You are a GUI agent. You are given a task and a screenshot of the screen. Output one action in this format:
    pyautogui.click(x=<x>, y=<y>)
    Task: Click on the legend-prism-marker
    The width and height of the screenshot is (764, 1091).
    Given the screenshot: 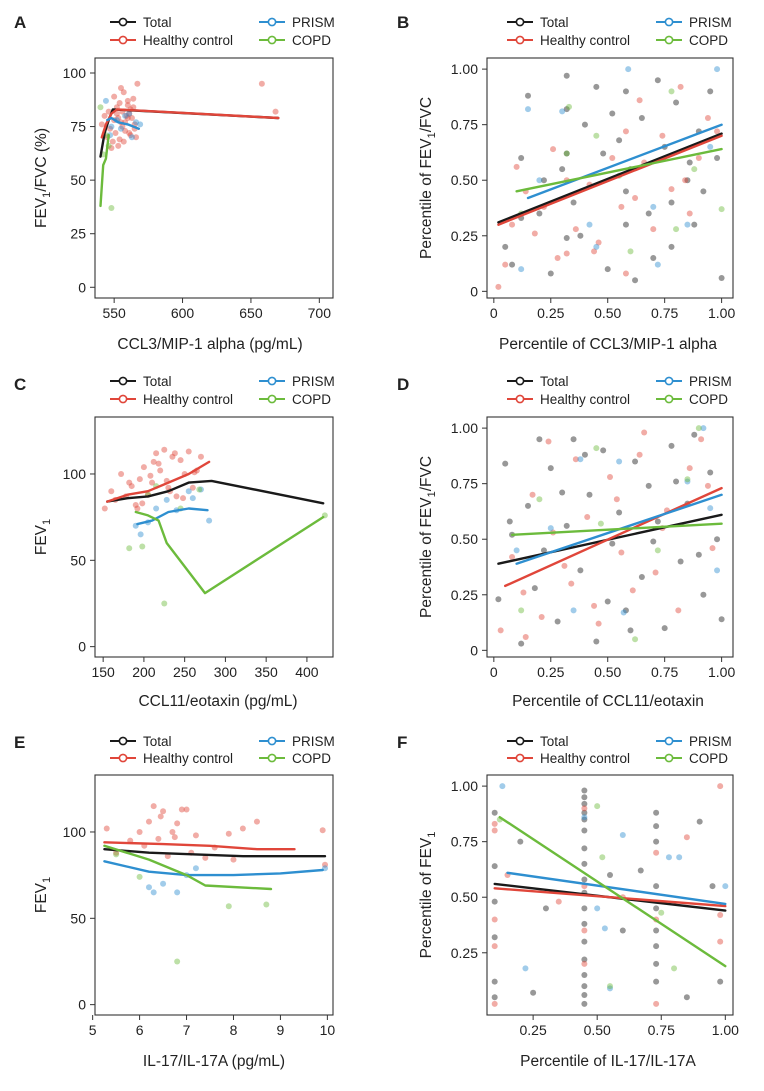 What is the action you would take?
    pyautogui.click(x=272, y=22)
    